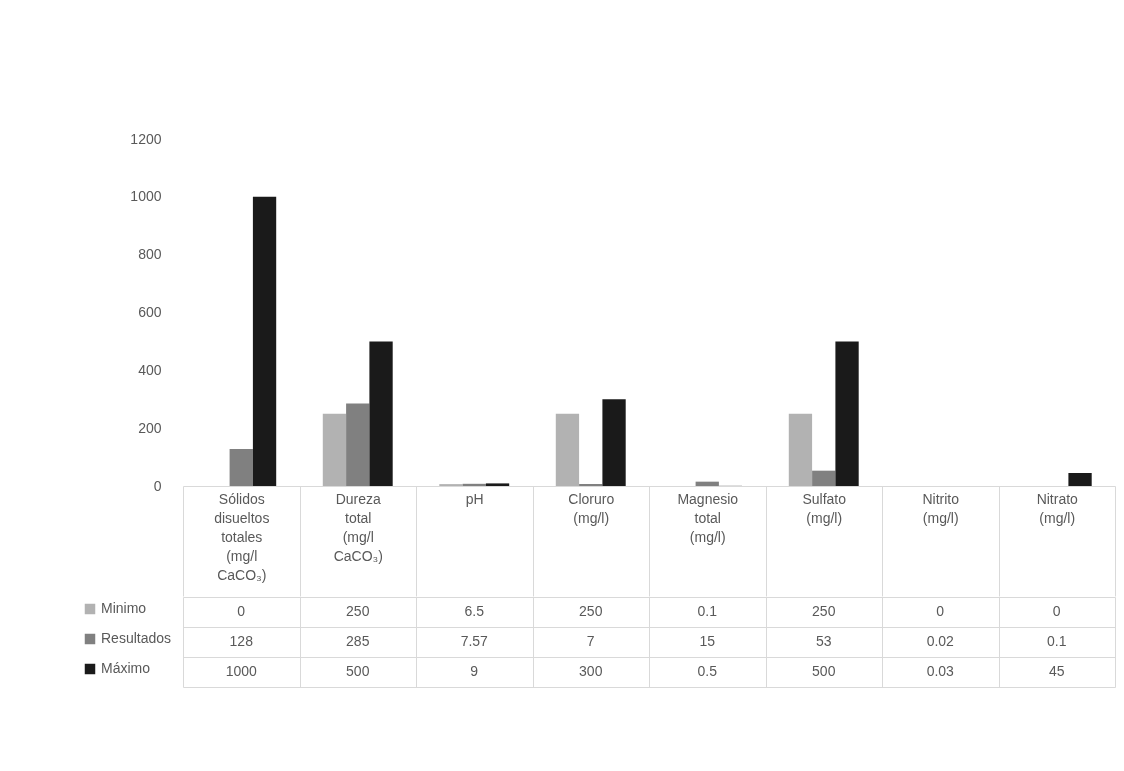 The height and width of the screenshot is (771, 1124). I want to click on y-tick-label: 1200, so click(146, 138).